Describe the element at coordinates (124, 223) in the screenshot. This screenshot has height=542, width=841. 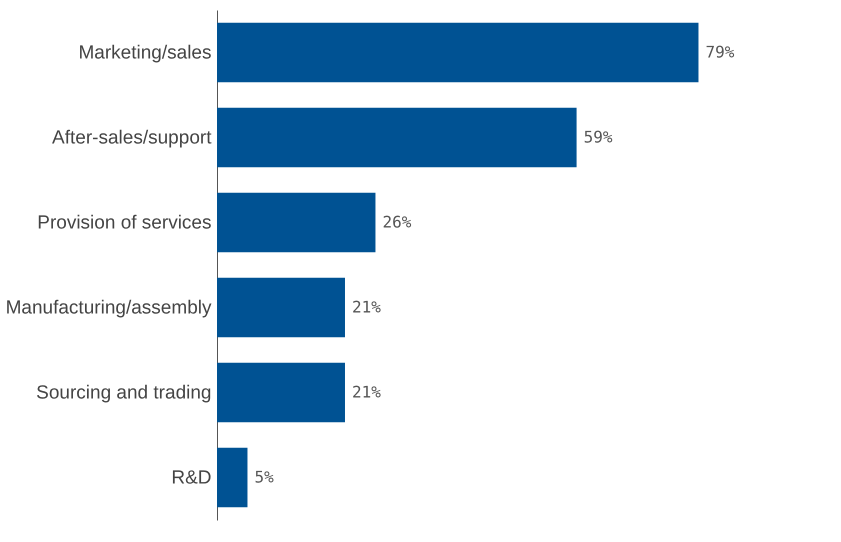
I see `y-tick-label: Provision of services` at that location.